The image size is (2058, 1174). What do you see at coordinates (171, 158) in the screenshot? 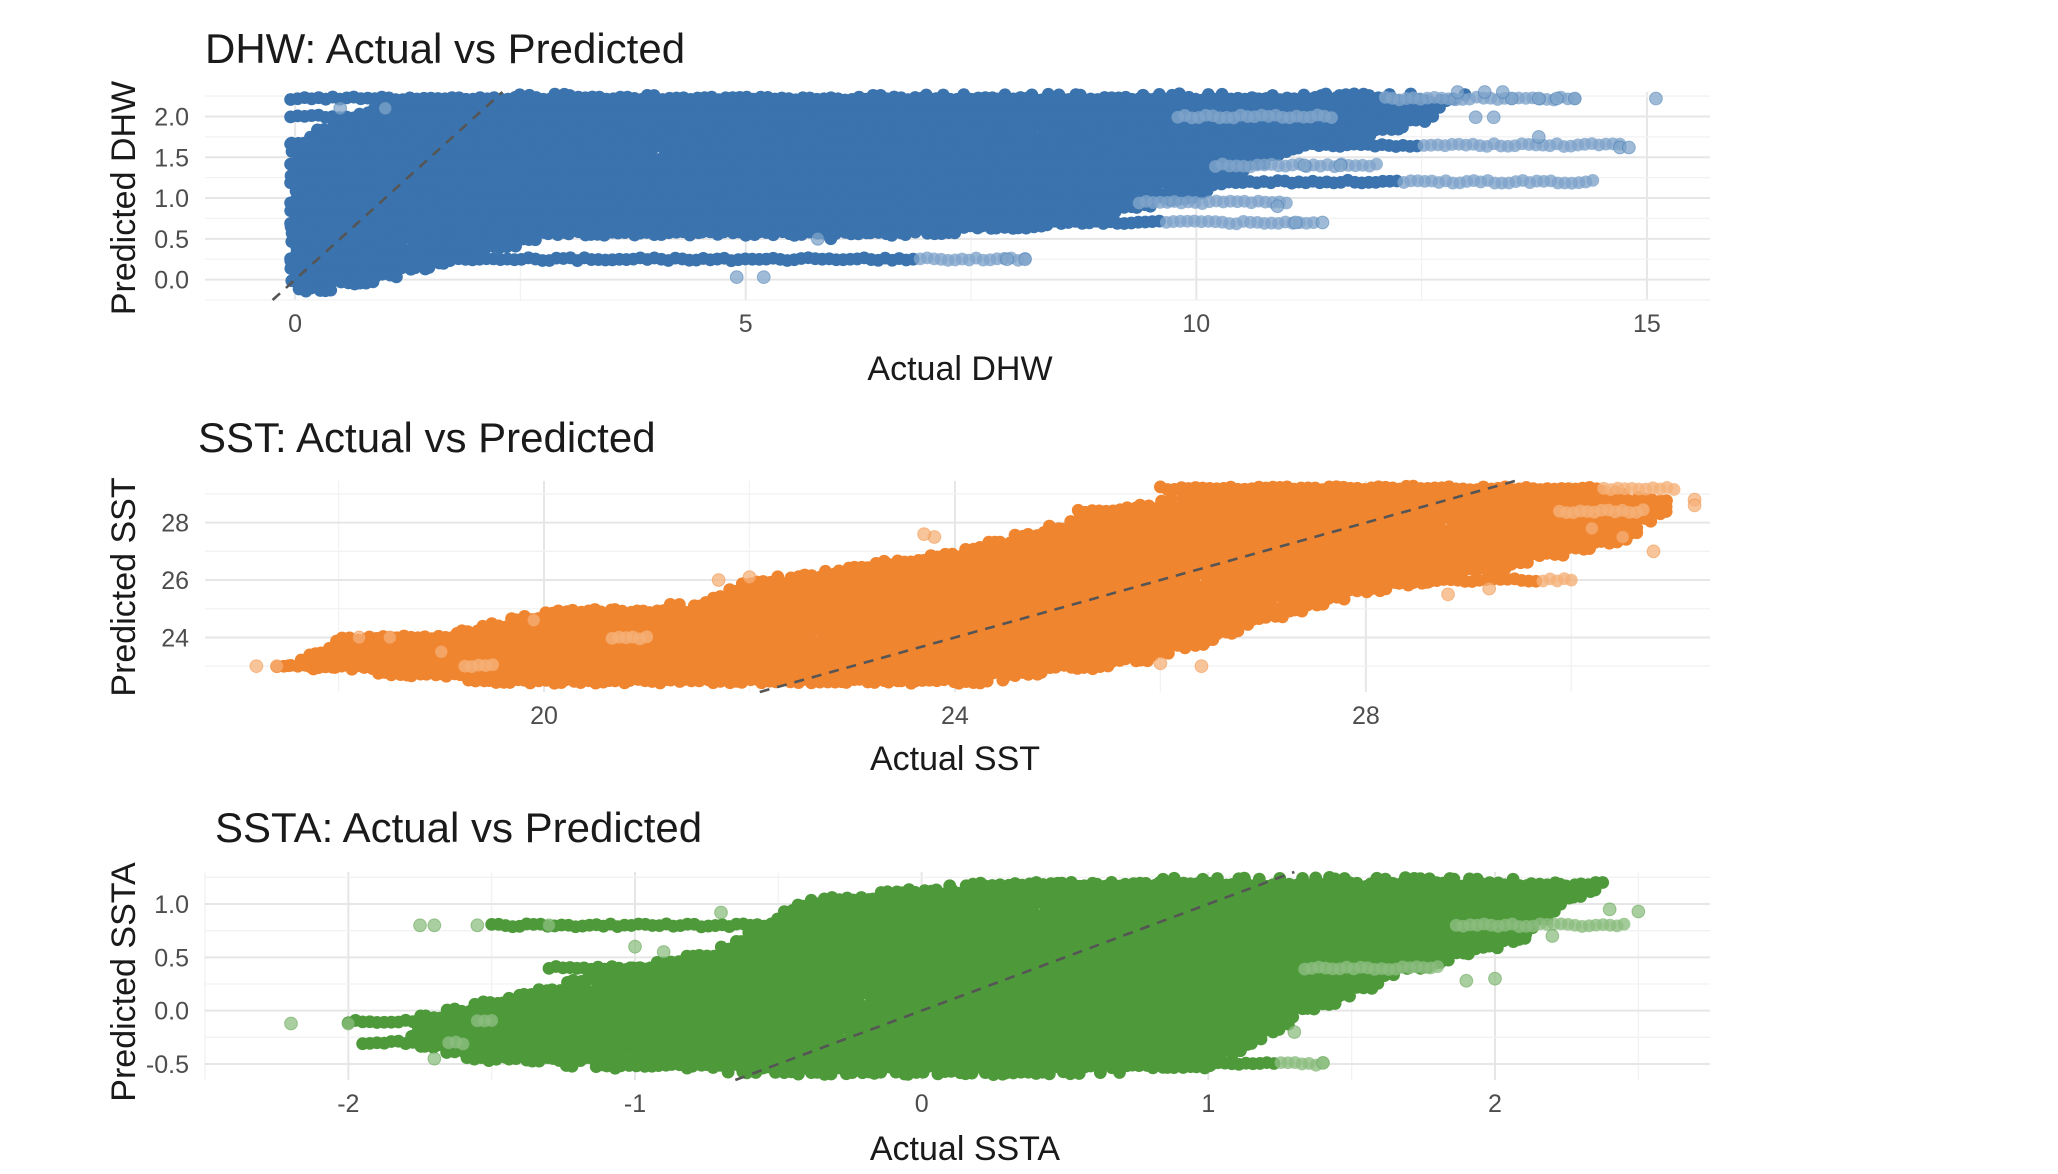
I see `y-tick-label: 1.5` at bounding box center [171, 158].